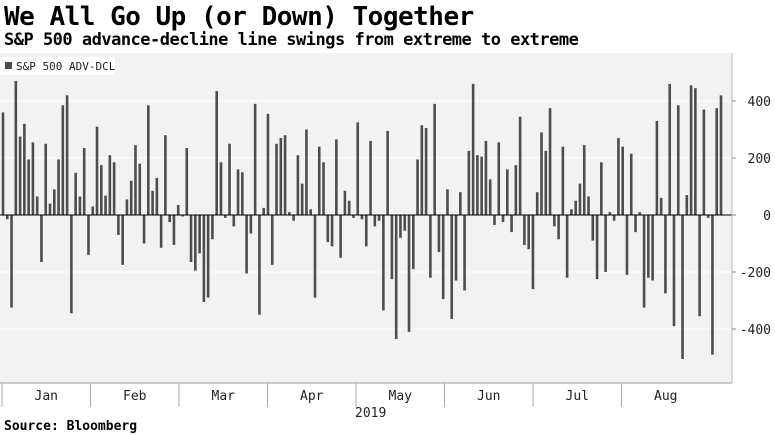  What do you see at coordinates (755, 330) in the screenshot?
I see `y-tick-label: -400` at bounding box center [755, 330].